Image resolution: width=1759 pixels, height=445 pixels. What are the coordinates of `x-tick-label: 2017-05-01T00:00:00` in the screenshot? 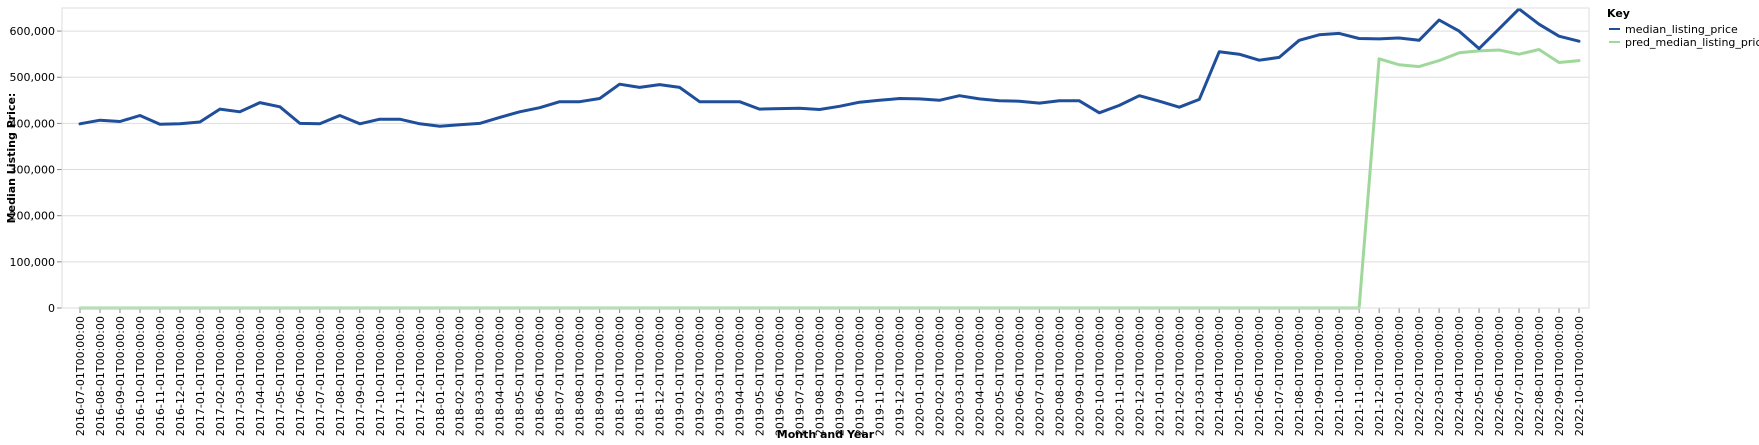 It's located at (280, 376).